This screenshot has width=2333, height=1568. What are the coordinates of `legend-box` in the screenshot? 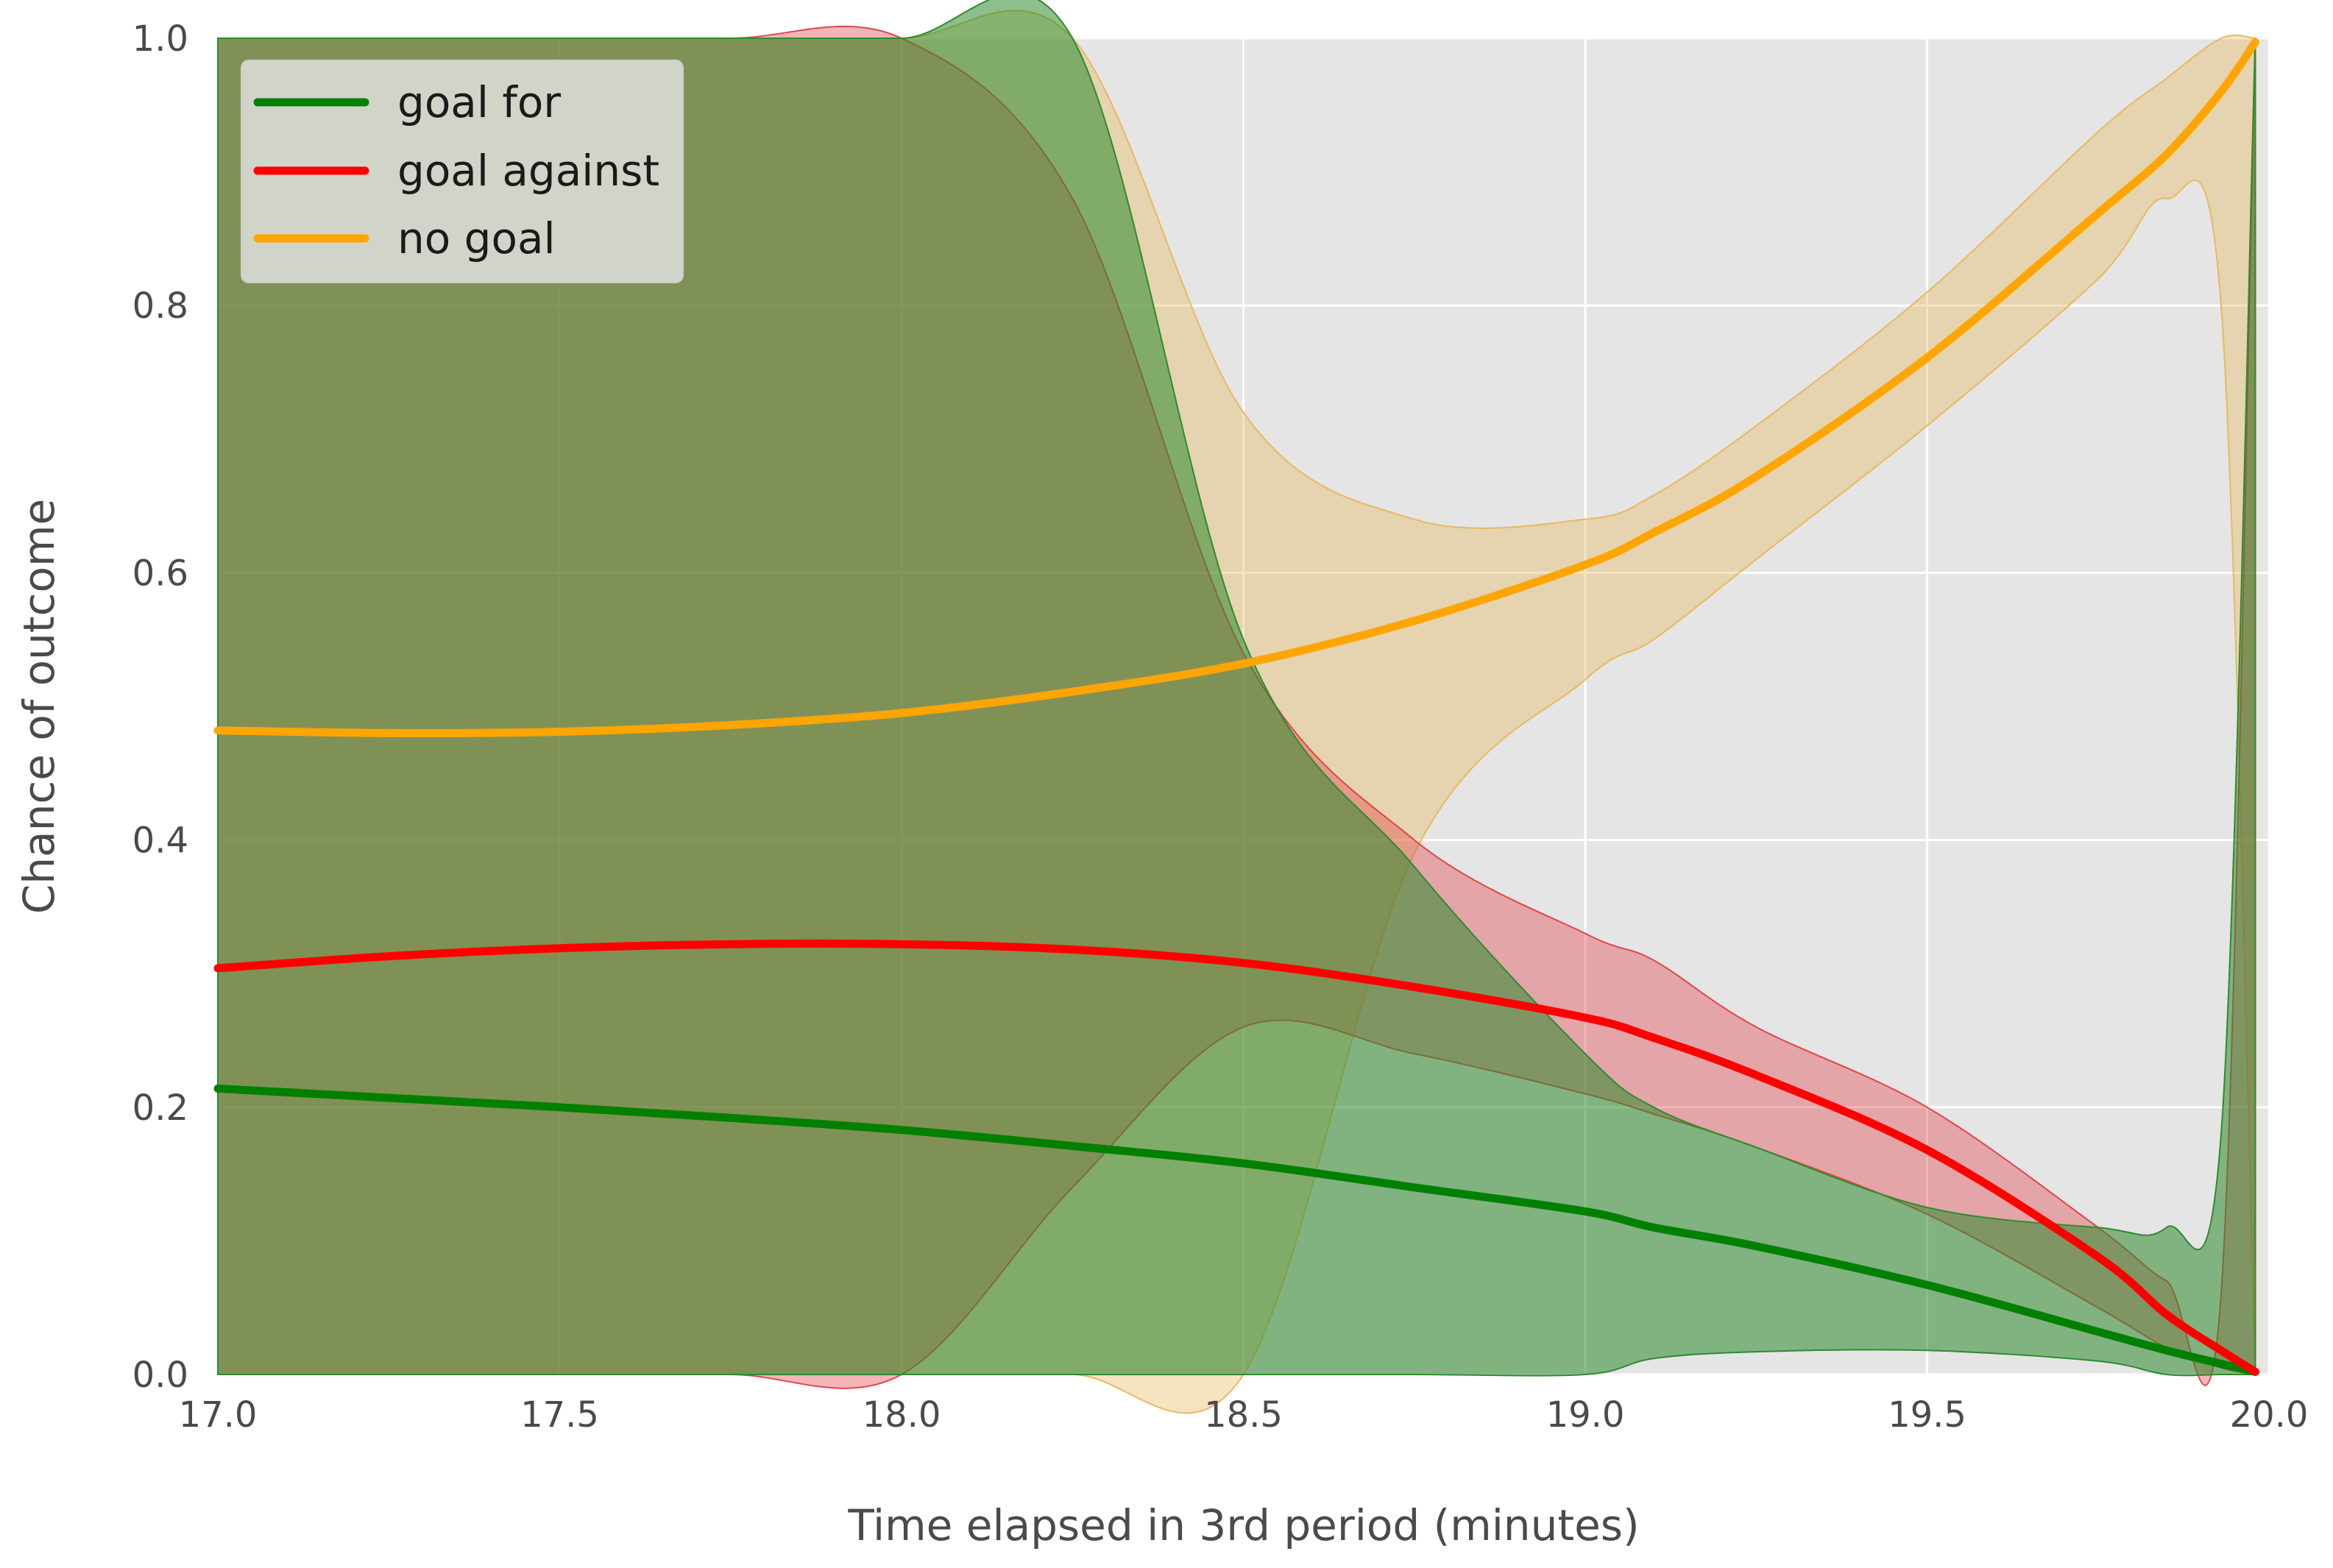 It's located at (462, 171).